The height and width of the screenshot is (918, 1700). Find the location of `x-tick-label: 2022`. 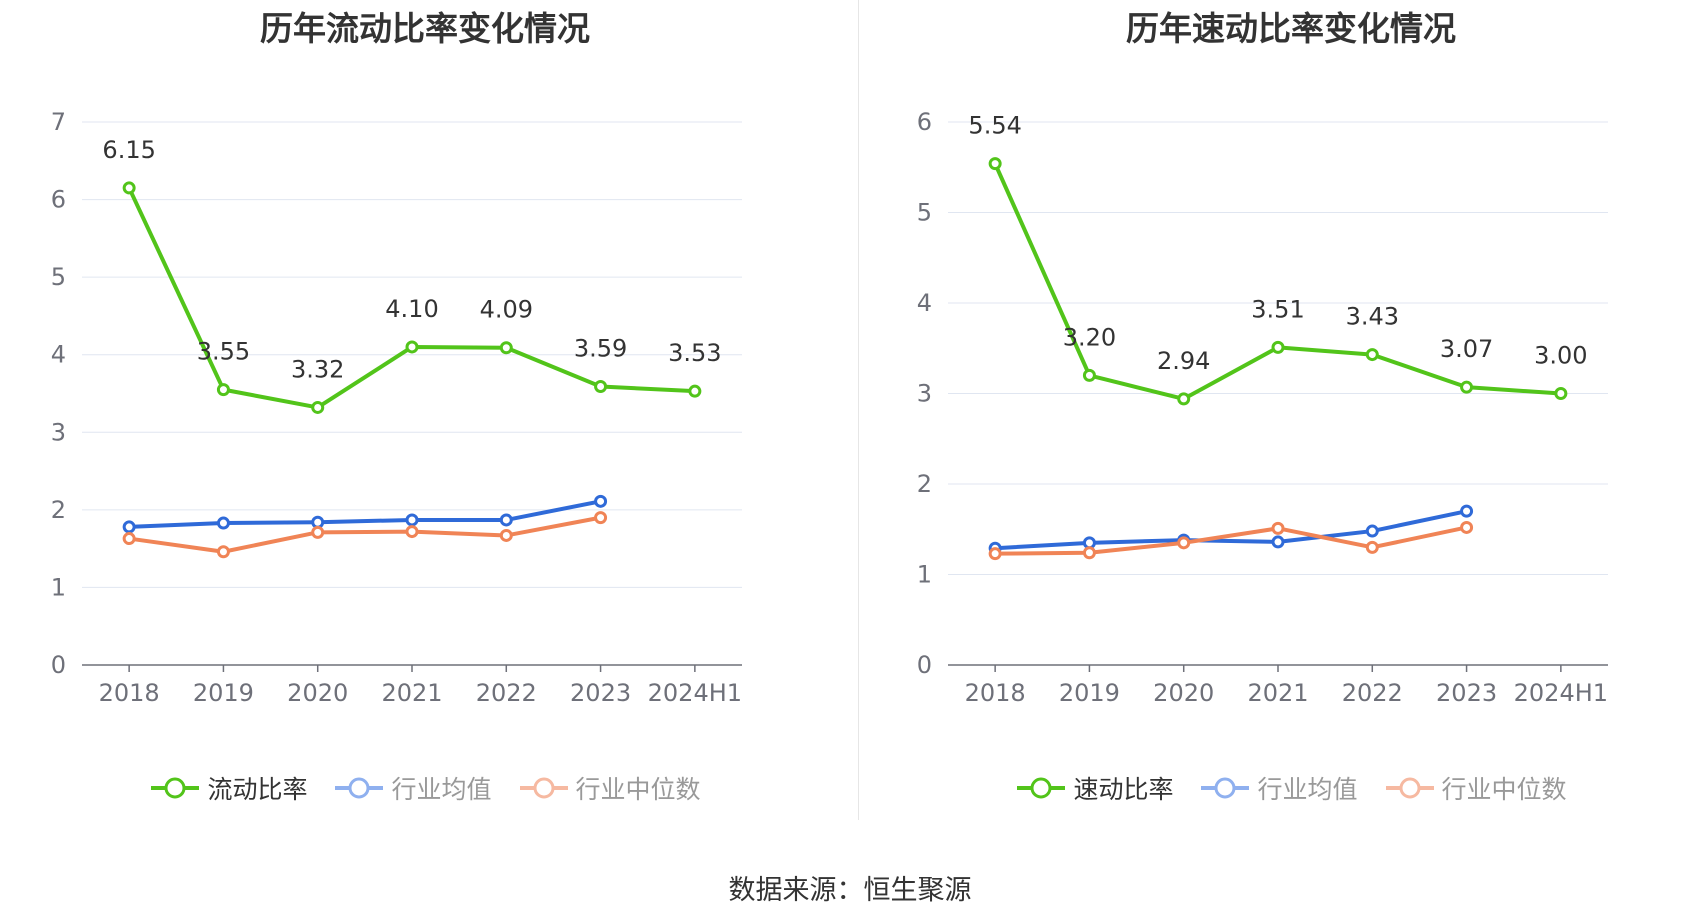

x-tick-label: 2022 is located at coordinates (506, 693).